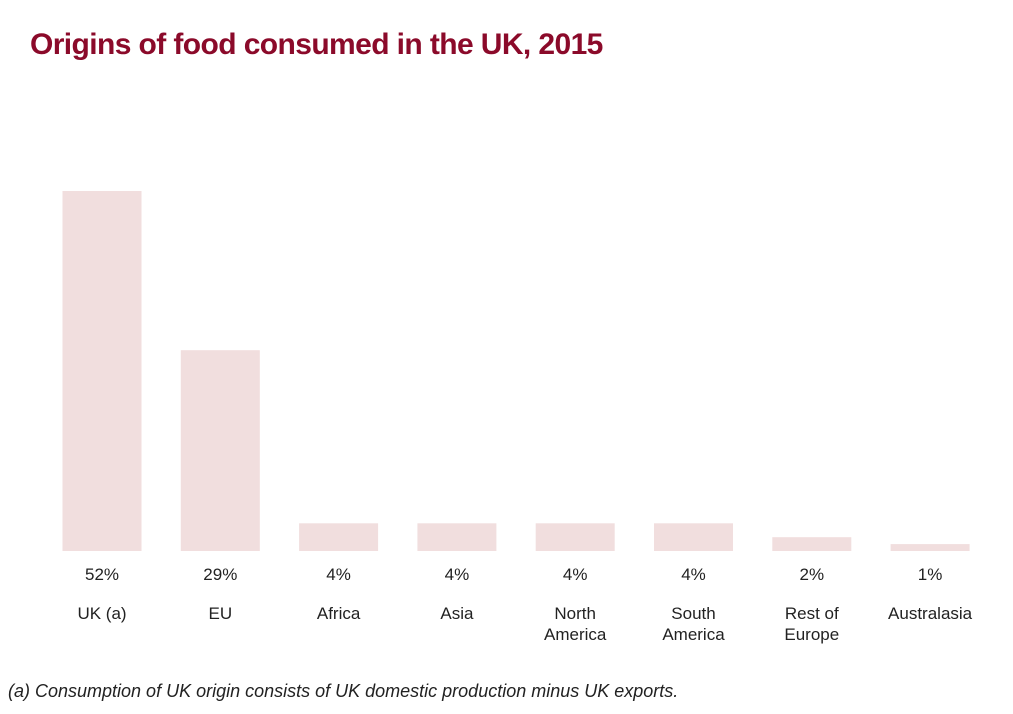 The height and width of the screenshot is (714, 1013). What do you see at coordinates (220, 613) in the screenshot?
I see `category-label-1: EU` at bounding box center [220, 613].